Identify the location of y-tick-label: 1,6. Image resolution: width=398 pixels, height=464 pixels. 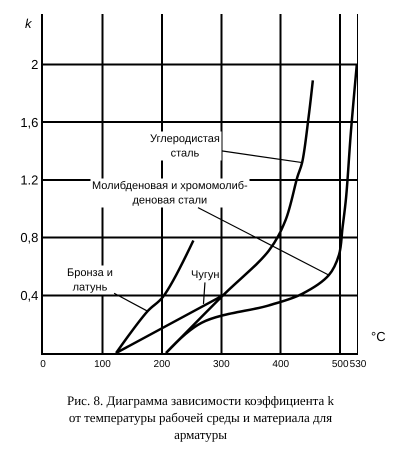
(29, 122).